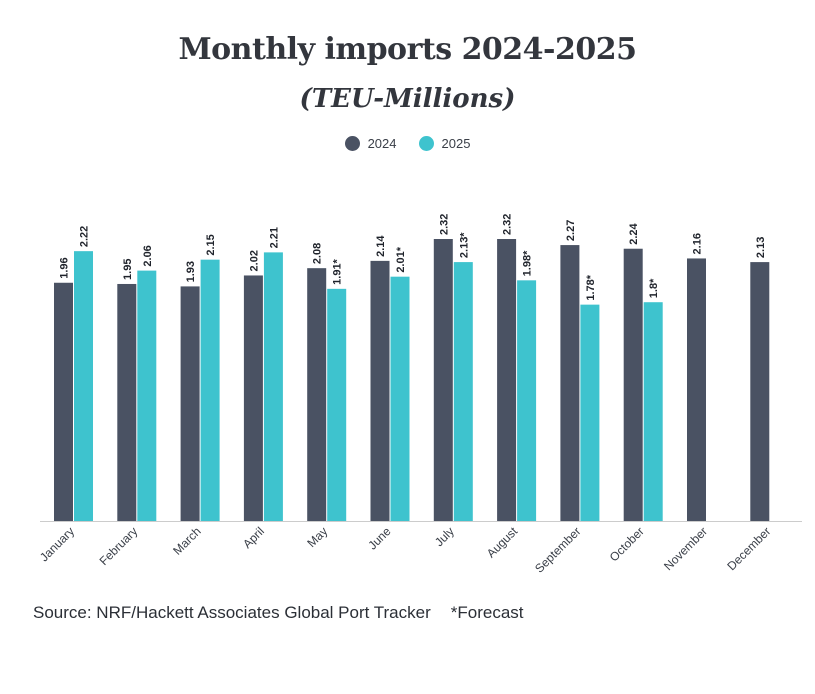 Image resolution: width=815 pixels, height=694 pixels. What do you see at coordinates (119, 546) in the screenshot?
I see `x-tick-label-february: February` at bounding box center [119, 546].